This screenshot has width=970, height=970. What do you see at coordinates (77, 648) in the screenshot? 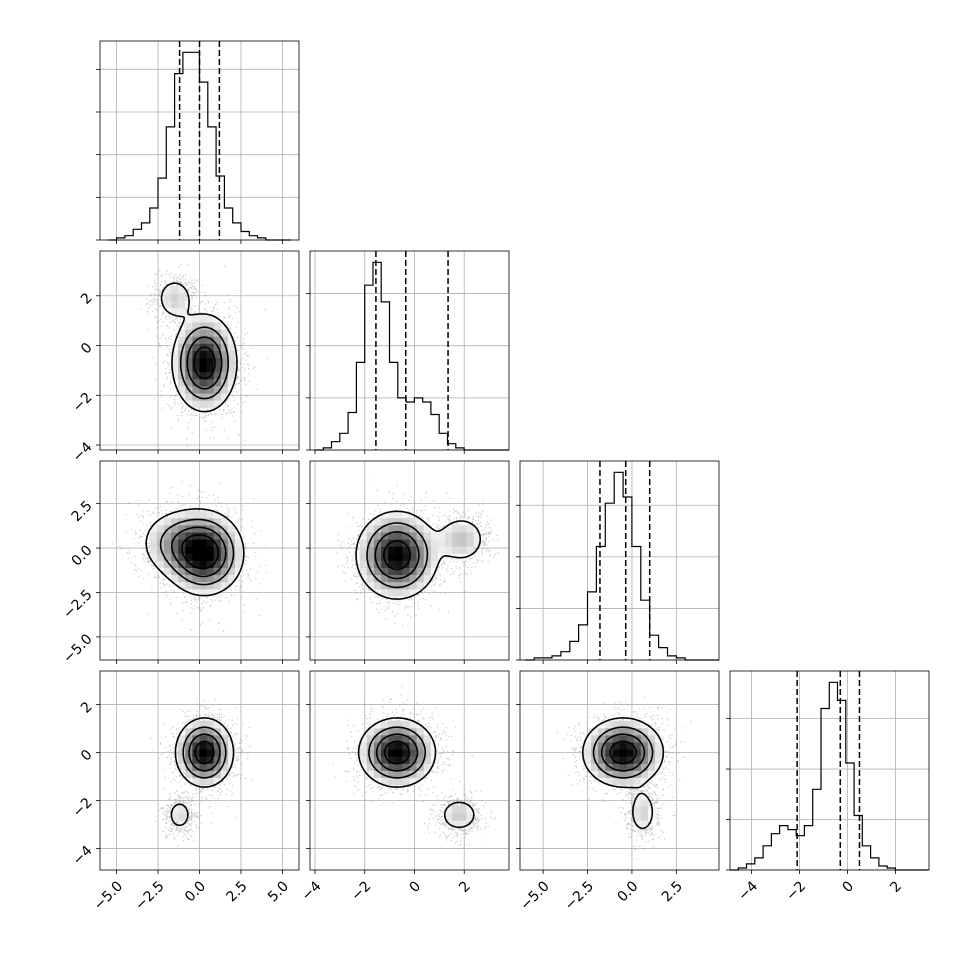
I see `y-tick-label: −5.0` at bounding box center [77, 648].